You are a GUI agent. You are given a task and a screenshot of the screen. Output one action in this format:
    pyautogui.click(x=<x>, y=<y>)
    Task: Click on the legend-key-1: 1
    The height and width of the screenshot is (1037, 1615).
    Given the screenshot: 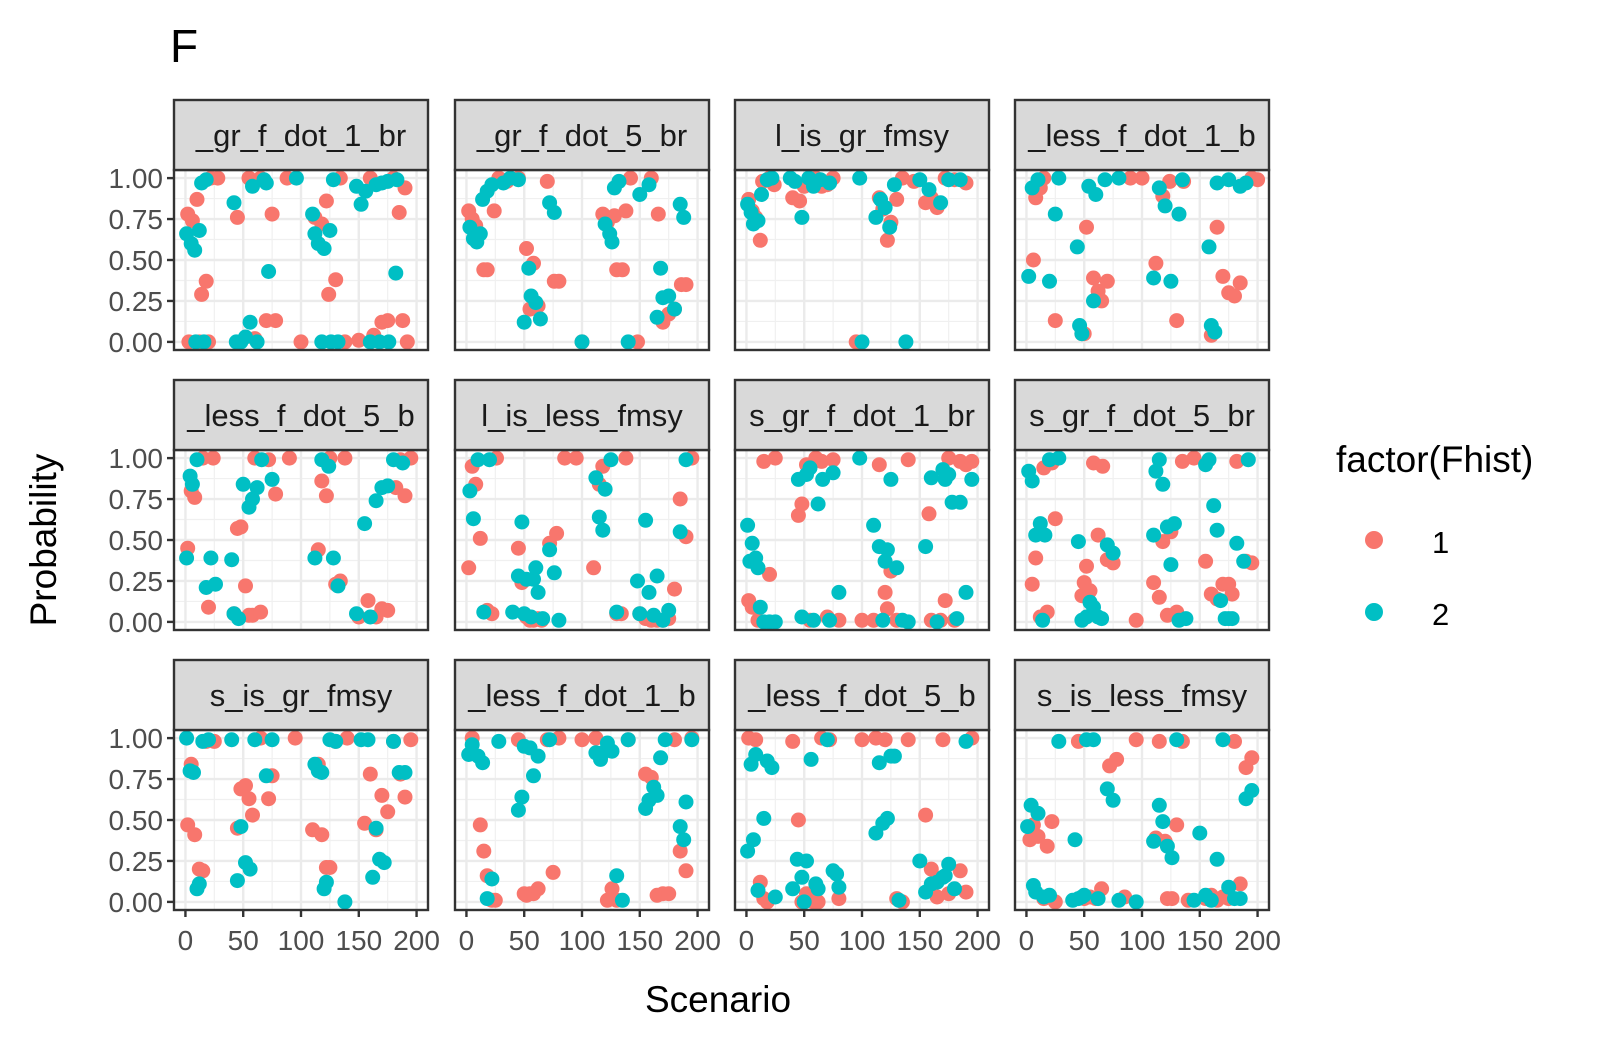 What is the action you would take?
    pyautogui.click(x=1407, y=542)
    